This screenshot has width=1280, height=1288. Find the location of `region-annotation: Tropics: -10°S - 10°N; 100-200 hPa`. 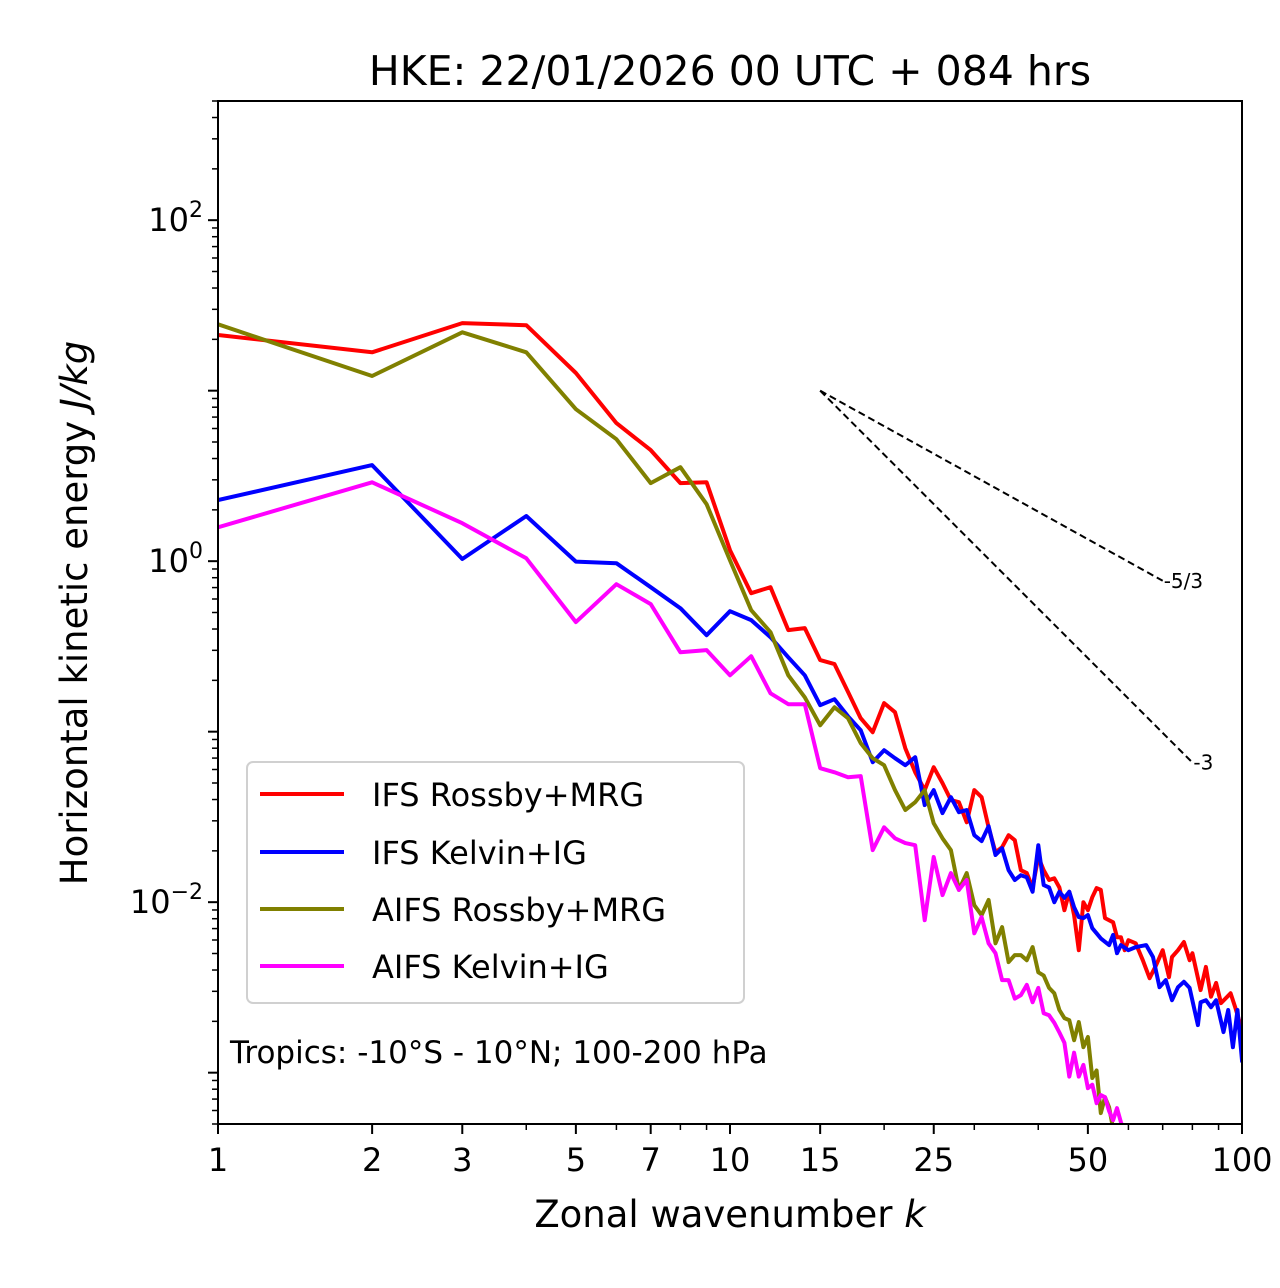

region-annotation: Tropics: -10°S - 10°N; 100-200 hPa is located at coordinates (498, 1053).